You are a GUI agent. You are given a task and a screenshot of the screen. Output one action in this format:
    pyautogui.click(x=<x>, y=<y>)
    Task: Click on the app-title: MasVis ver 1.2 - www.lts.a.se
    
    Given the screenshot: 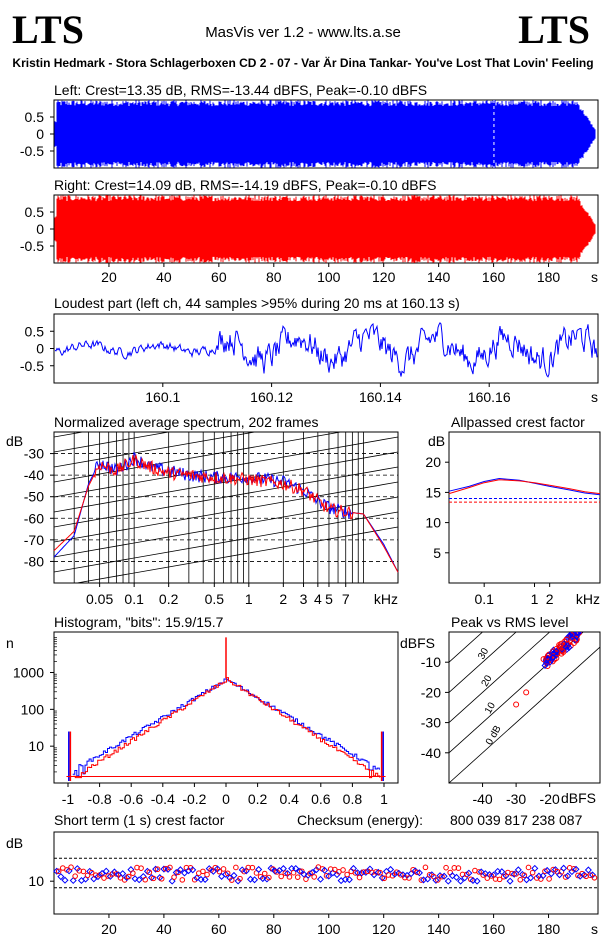 What is the action you would take?
    pyautogui.click(x=303, y=32)
    